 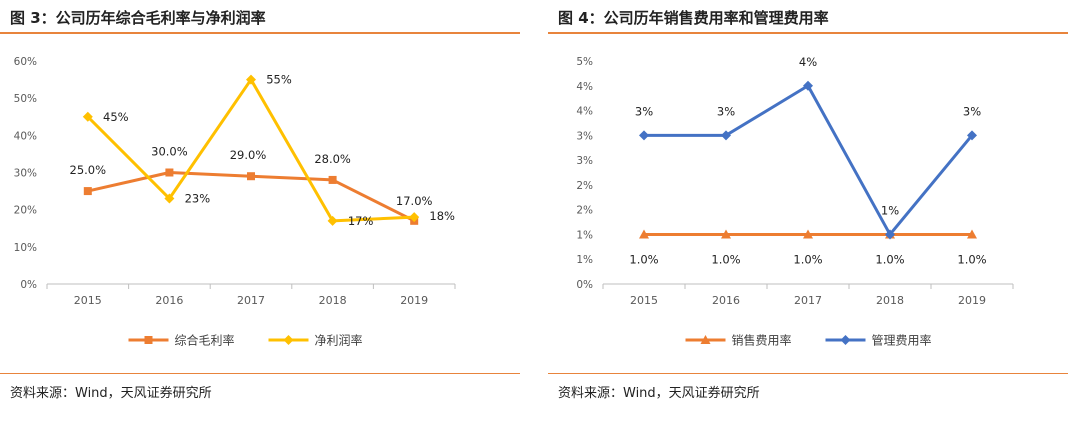 I want to click on legend-item: 销售费用率, so click(x=738, y=340).